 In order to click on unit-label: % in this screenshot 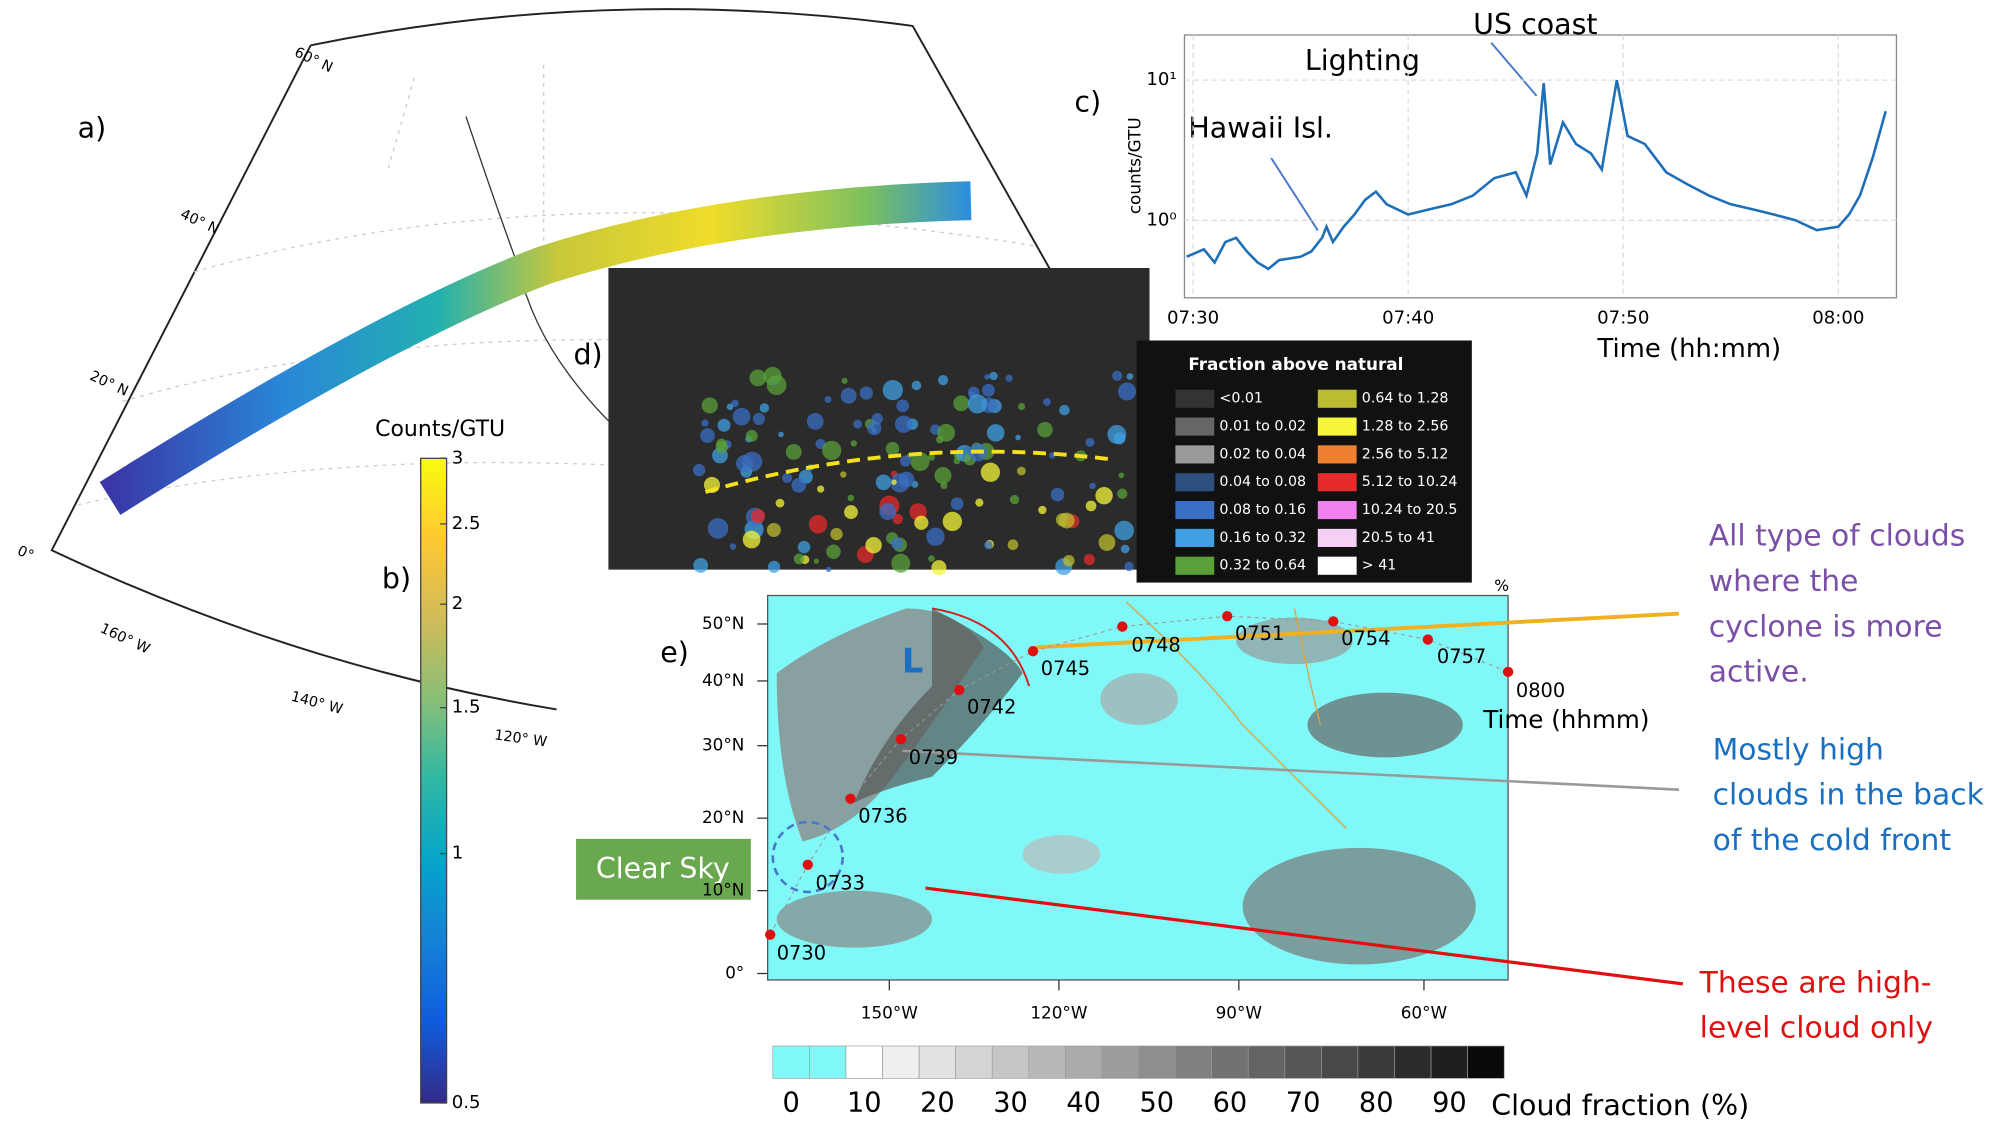, I will do `click(1501, 586)`.